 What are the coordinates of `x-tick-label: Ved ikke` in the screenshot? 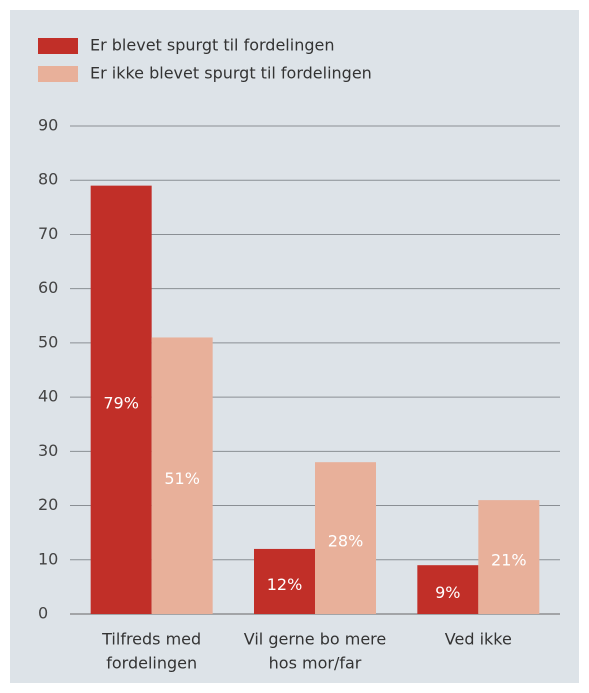 It's located at (478, 639).